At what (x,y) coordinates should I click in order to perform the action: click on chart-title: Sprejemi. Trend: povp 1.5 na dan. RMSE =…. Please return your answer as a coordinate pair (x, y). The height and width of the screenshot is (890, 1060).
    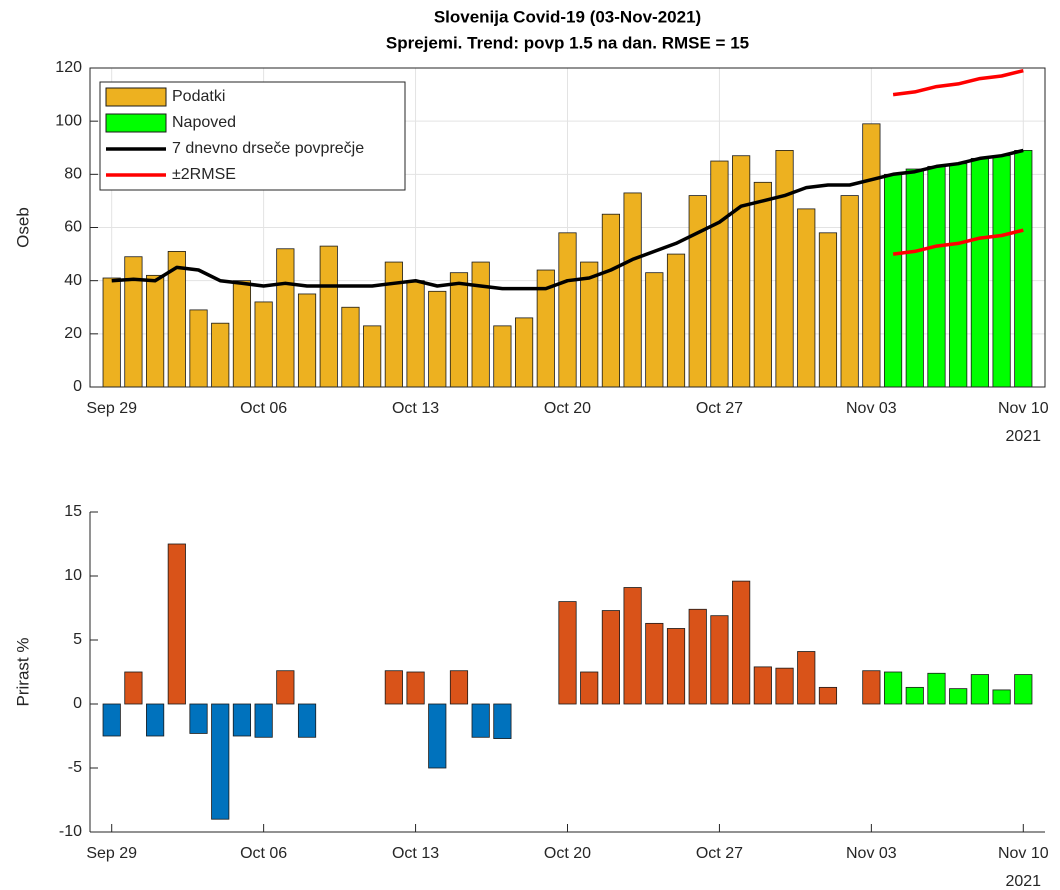
    Looking at the image, I should click on (567, 42).